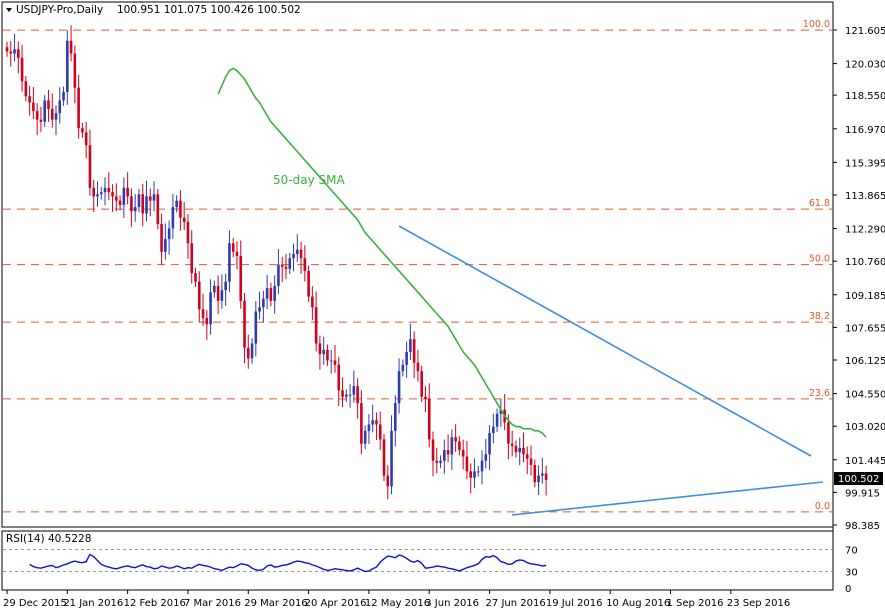 This screenshot has width=885, height=612. What do you see at coordinates (397, 603) in the screenshot?
I see `date-tick-label: 12 May 2016` at bounding box center [397, 603].